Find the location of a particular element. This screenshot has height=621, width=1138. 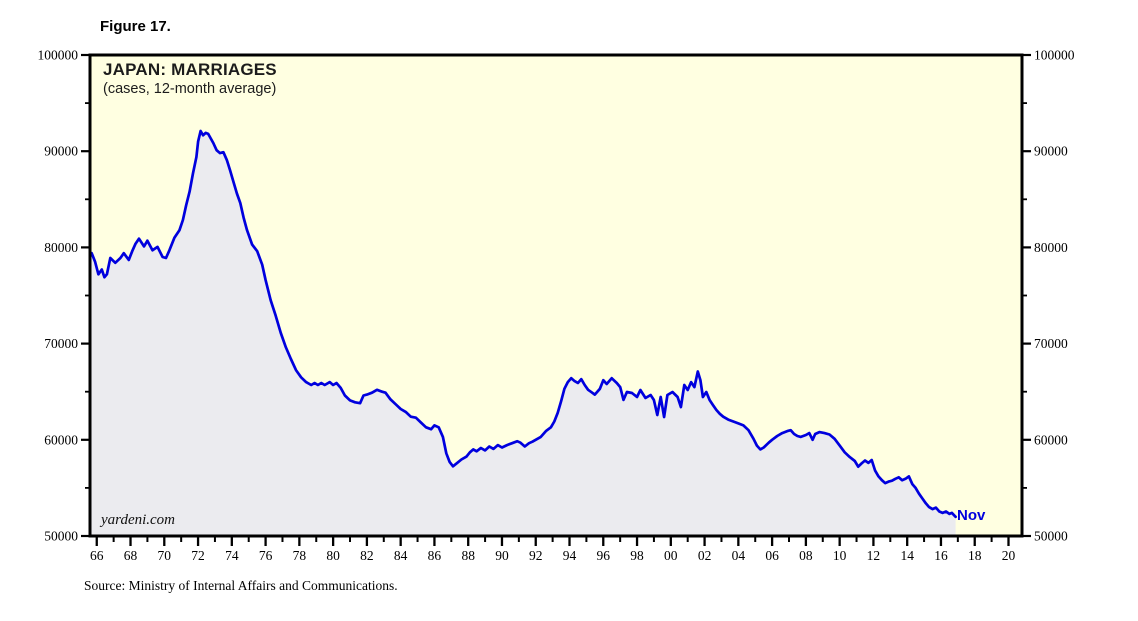

x-tick-label: 80 is located at coordinates (333, 555).